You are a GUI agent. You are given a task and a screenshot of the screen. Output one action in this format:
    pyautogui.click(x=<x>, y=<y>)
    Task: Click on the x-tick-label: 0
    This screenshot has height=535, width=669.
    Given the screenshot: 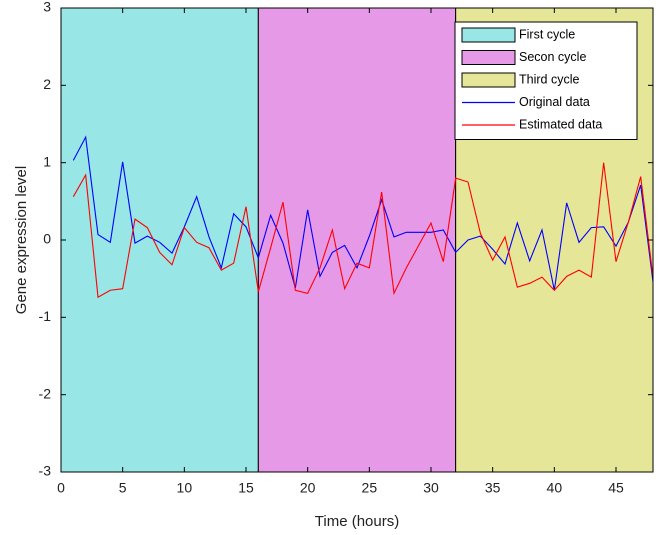 What is the action you would take?
    pyautogui.click(x=61, y=488)
    